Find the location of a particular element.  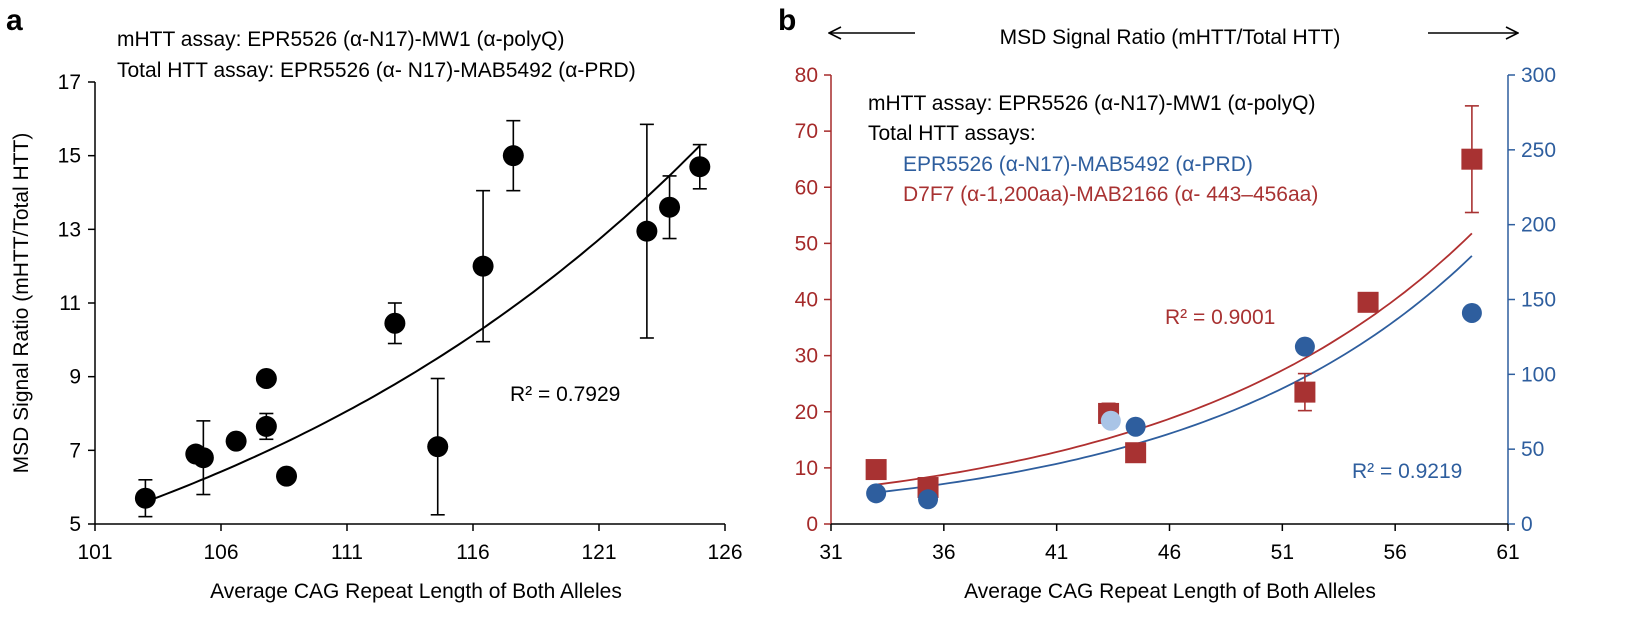

panel-b-left-y-tick-label: 70 is located at coordinates (806, 131).